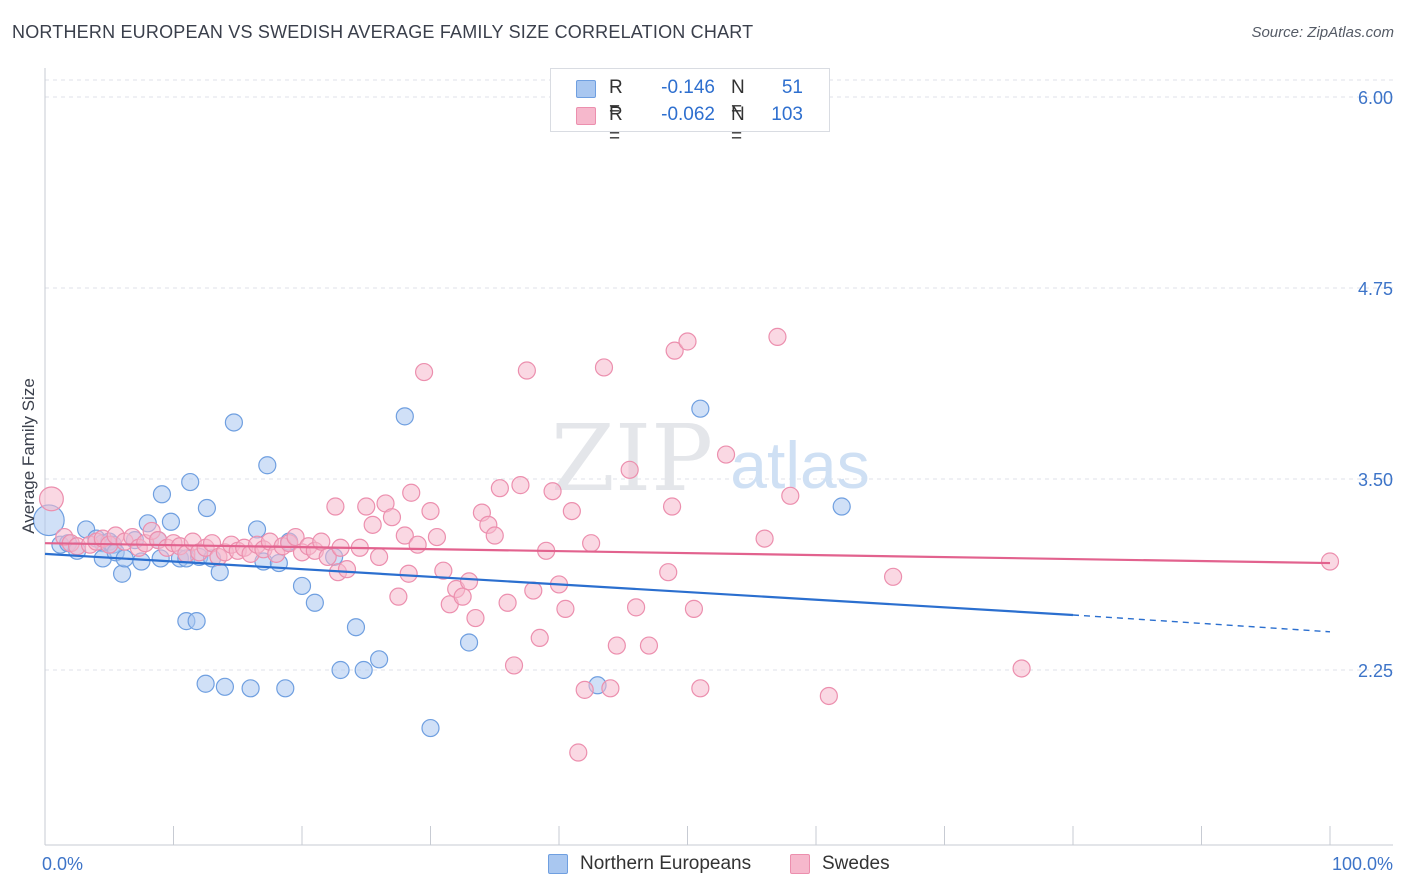 The image size is (1406, 892). I want to click on y-tick-label: 6.00, so click(1375, 98).